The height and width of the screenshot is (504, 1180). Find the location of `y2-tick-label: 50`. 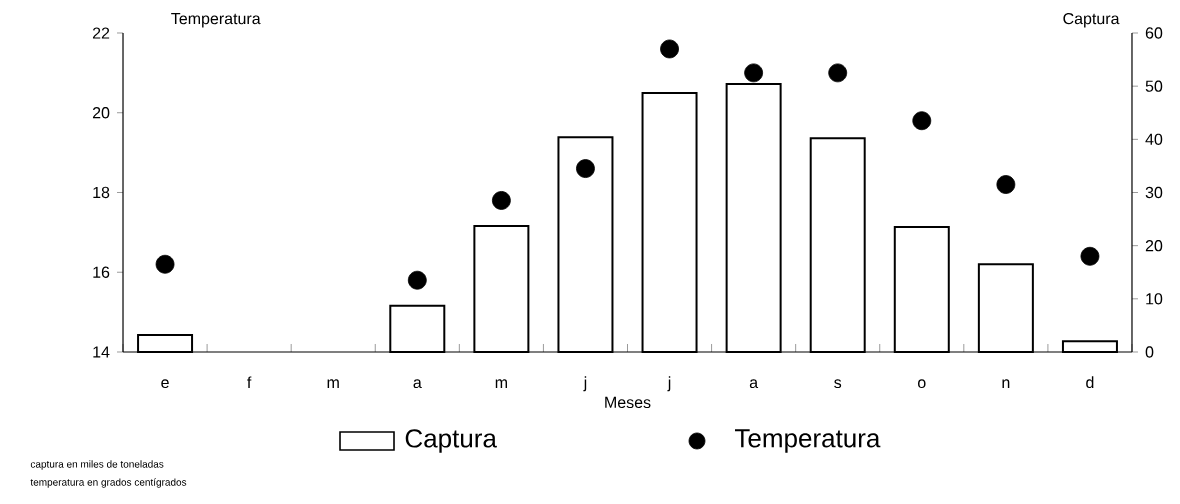

y2-tick-label: 50 is located at coordinates (1154, 86).